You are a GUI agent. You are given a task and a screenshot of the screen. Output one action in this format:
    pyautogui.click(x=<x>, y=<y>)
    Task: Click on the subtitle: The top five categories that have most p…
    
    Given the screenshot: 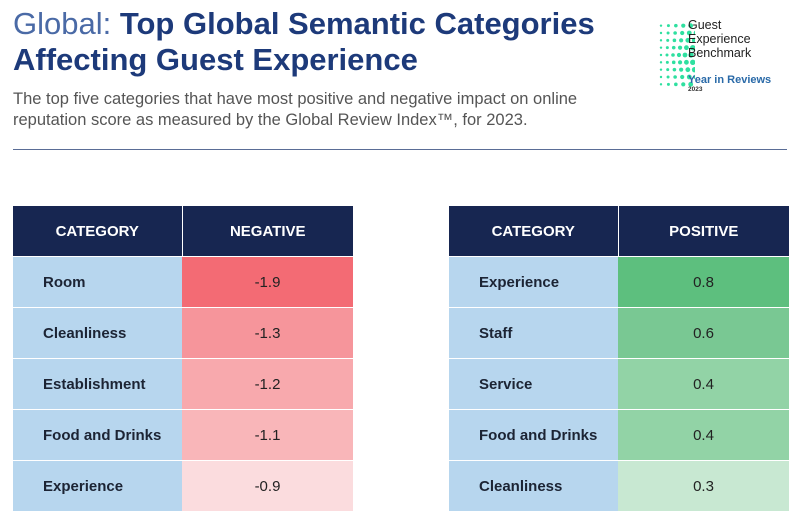 What is the action you would take?
    pyautogui.click(x=295, y=109)
    